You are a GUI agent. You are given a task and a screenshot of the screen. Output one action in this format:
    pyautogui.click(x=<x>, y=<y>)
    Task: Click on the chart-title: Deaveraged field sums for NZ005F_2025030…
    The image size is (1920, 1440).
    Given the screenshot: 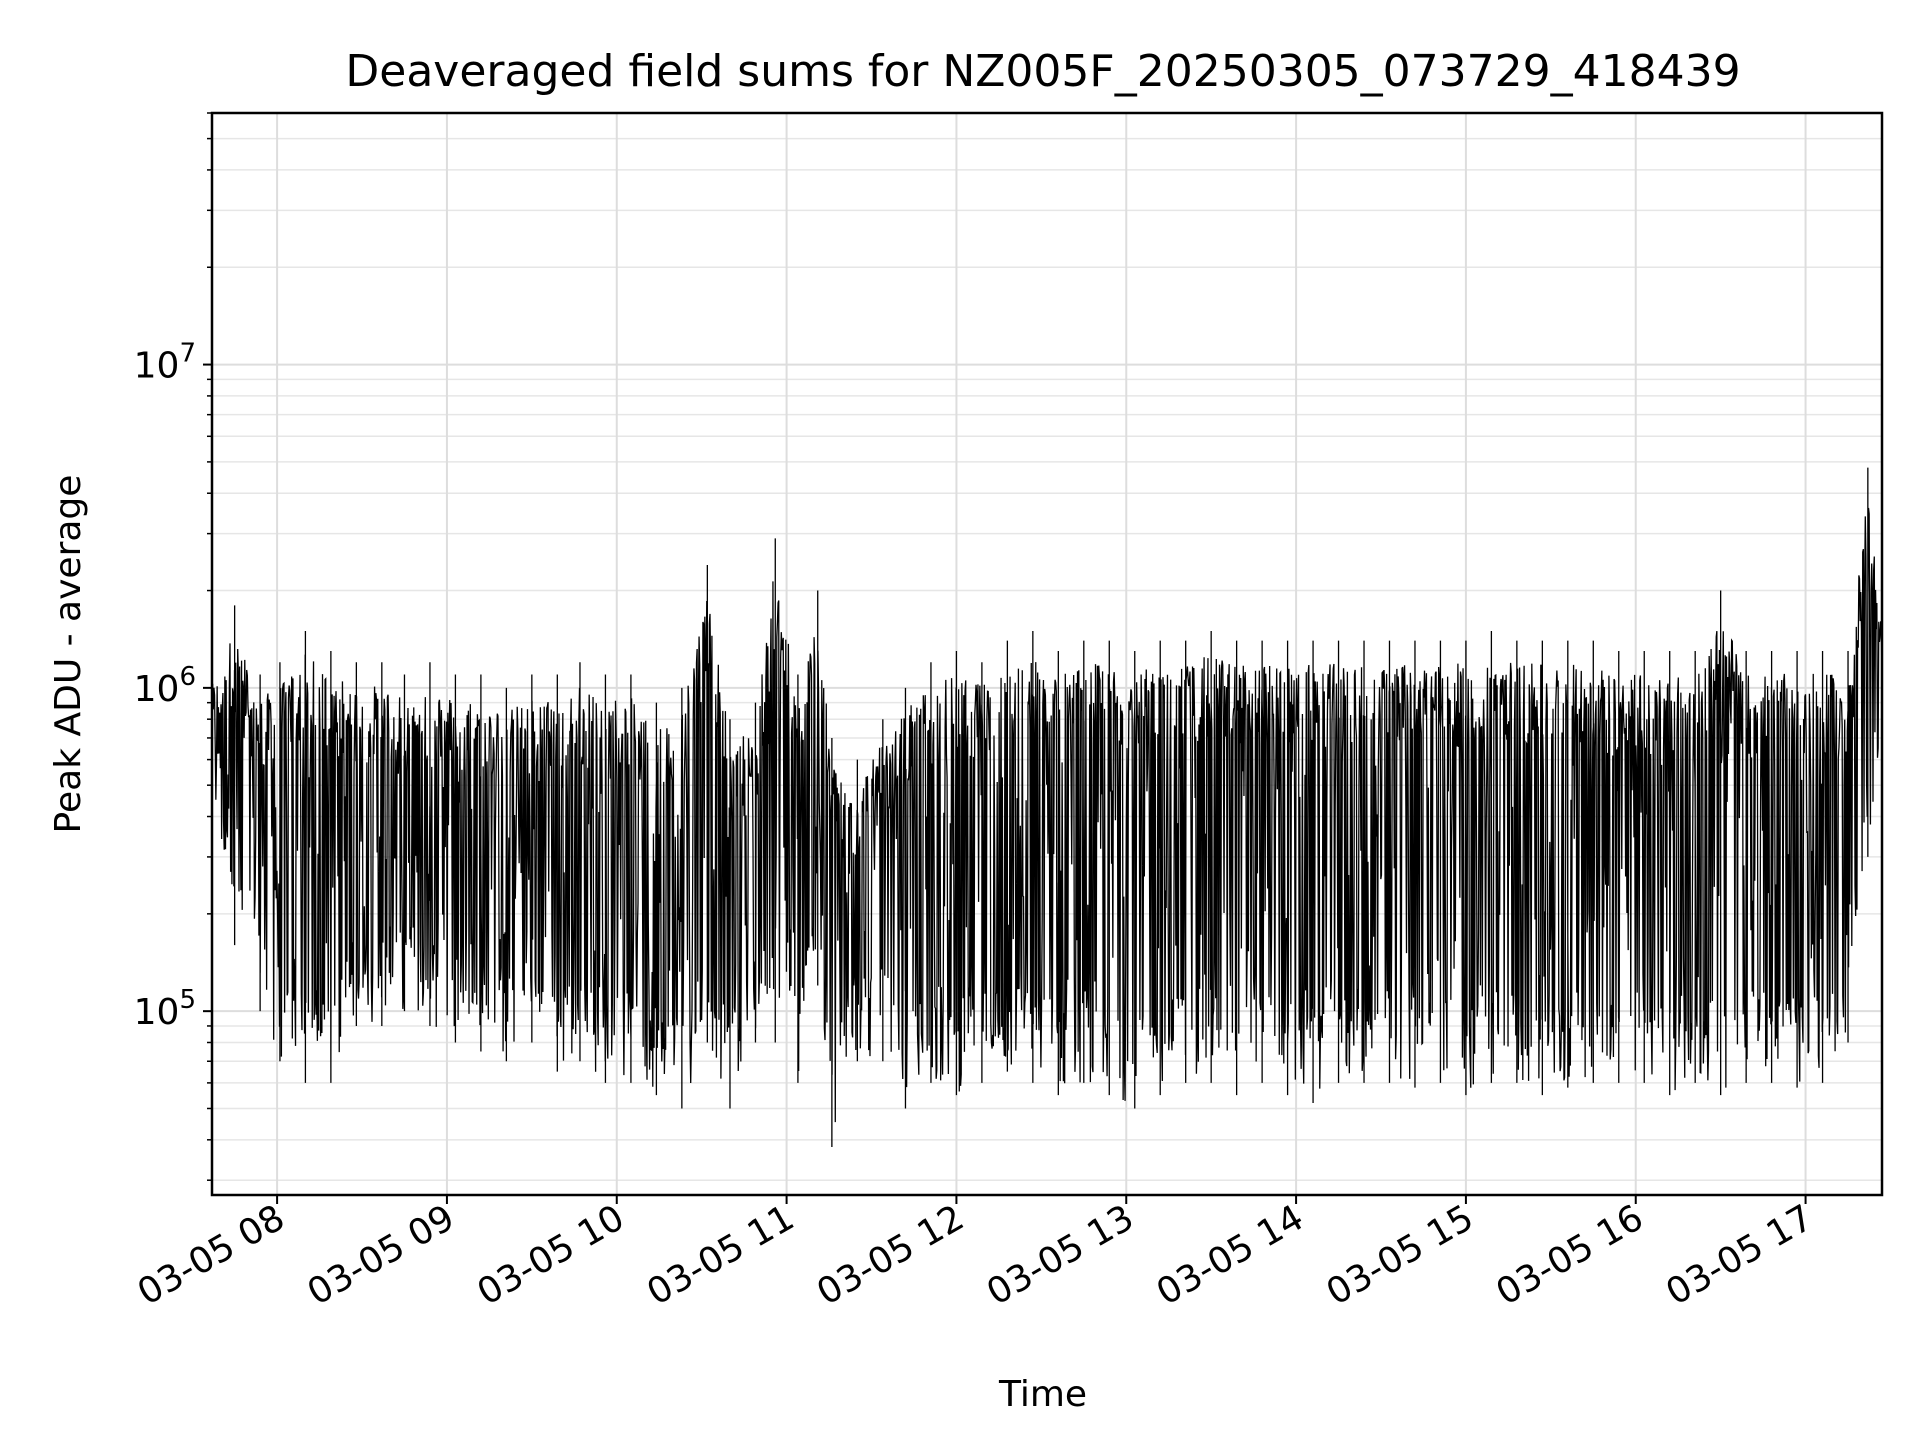 What is the action you would take?
    pyautogui.click(x=1042, y=71)
    